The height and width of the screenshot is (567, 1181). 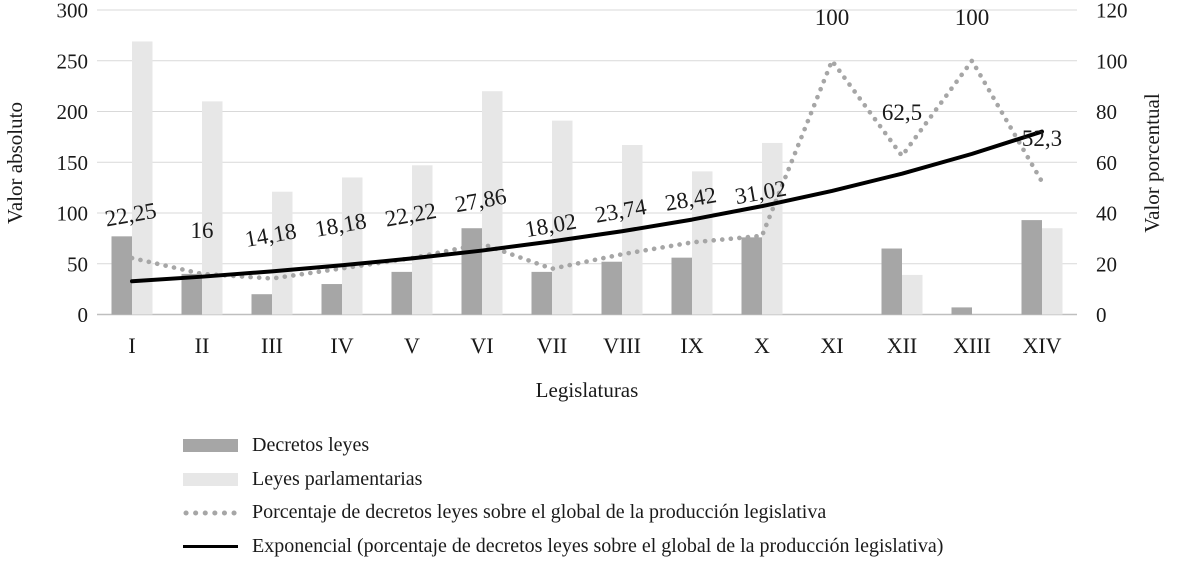 I want to click on left-axis-title: Valor absoluto, so click(x=15, y=163).